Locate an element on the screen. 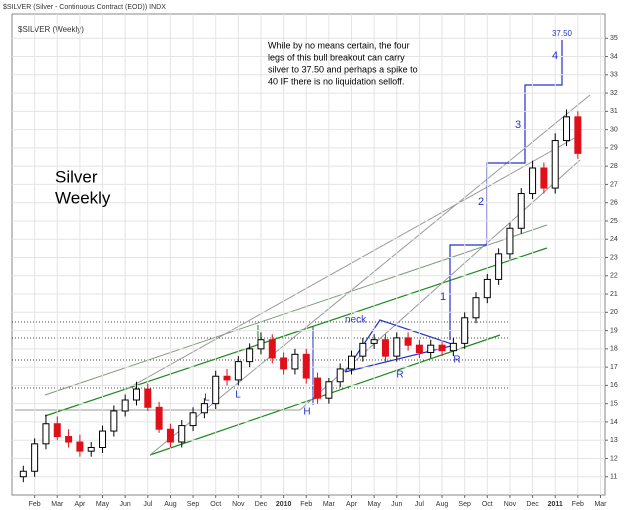 Image resolution: width=640 pixels, height=510 pixels. annotation: While by no means certain, the four is located at coordinates (339, 45).